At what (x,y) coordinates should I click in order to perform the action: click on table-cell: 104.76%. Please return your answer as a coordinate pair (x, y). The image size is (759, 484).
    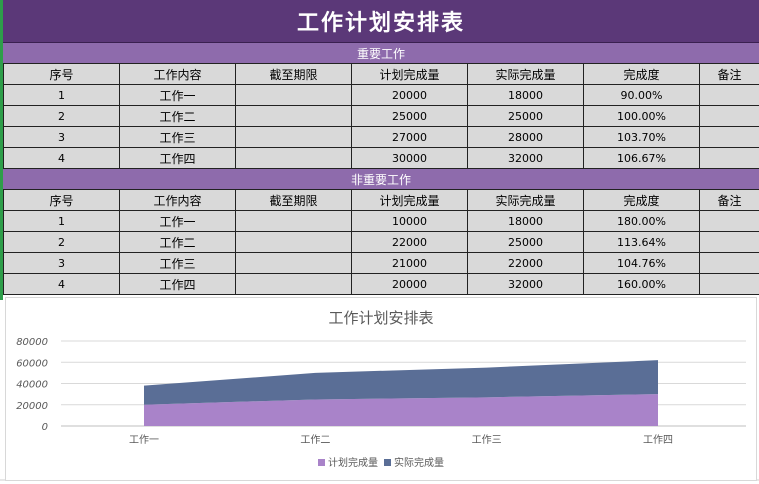
    Looking at the image, I should click on (642, 263).